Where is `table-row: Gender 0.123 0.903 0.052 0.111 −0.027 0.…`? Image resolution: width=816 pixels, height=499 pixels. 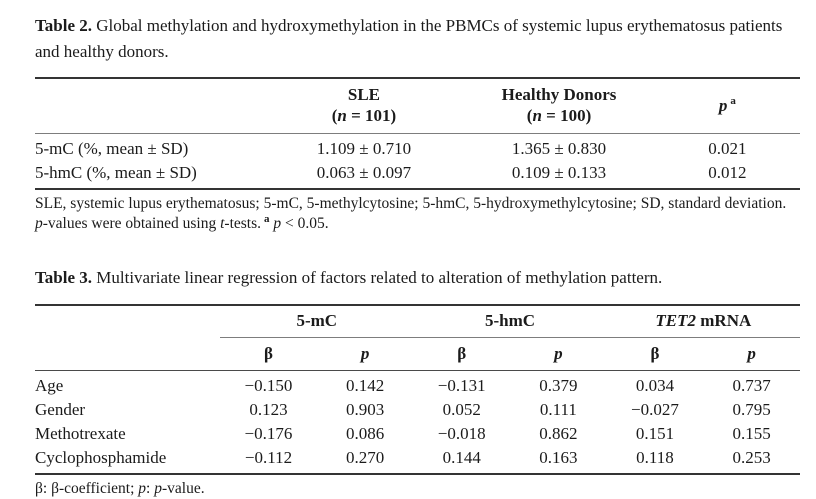 table-row: Gender 0.123 0.903 0.052 0.111 −0.027 0.… is located at coordinates (417, 410).